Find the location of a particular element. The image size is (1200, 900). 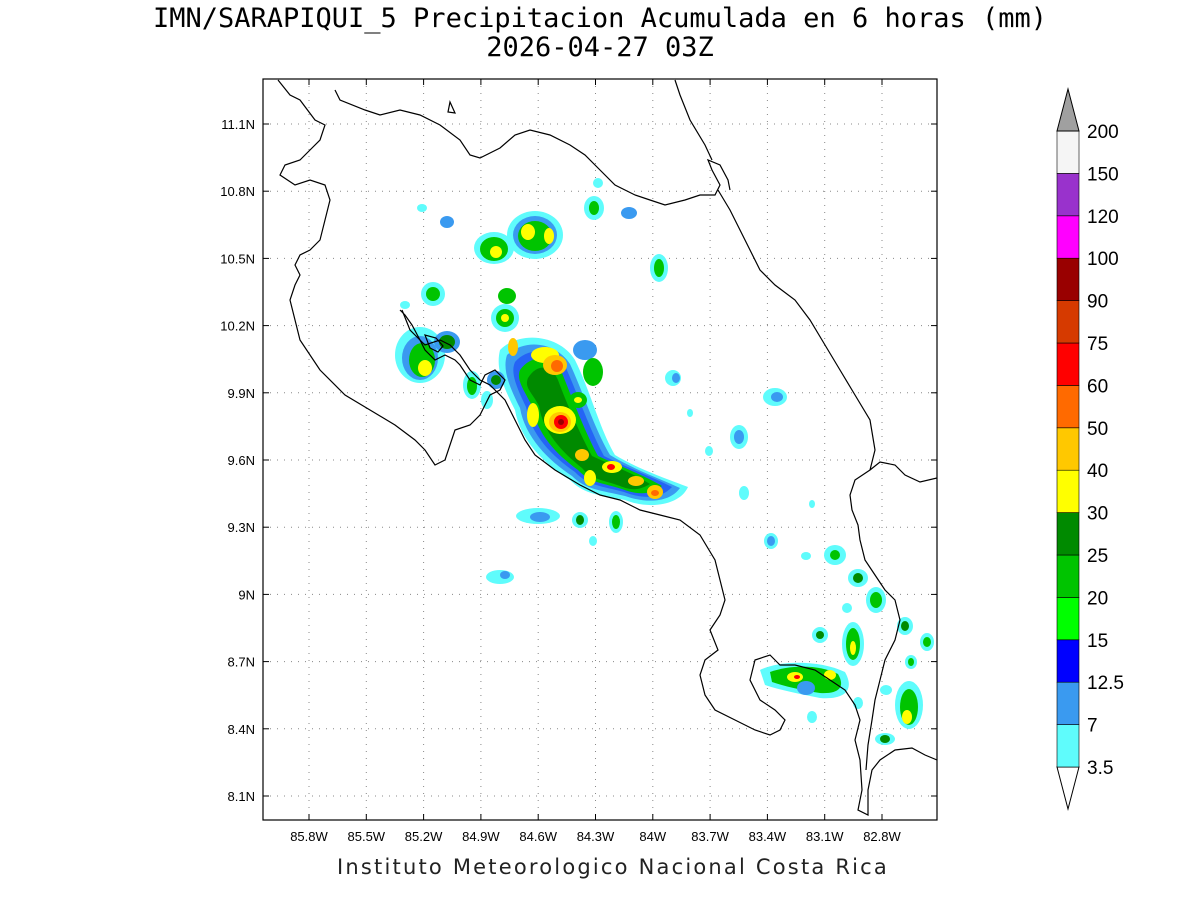

colorbar-level-label: 25 is located at coordinates (1097, 556).